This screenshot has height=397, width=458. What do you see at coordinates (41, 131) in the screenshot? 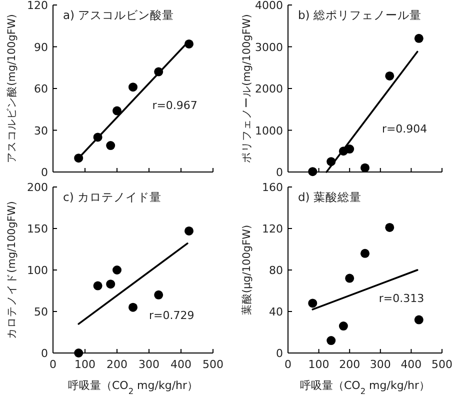
I see `y-tick-label: 30` at bounding box center [41, 131].